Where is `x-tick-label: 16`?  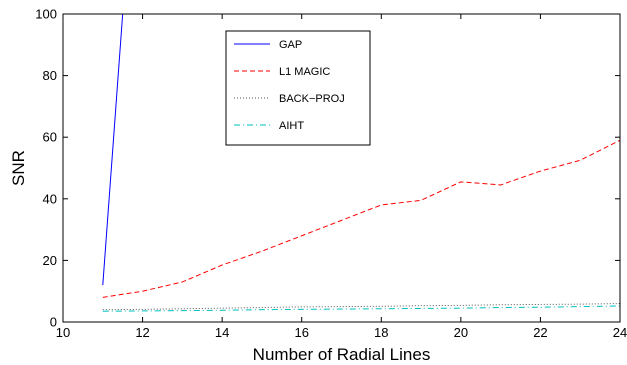 x-tick-label: 16 is located at coordinates (301, 332).